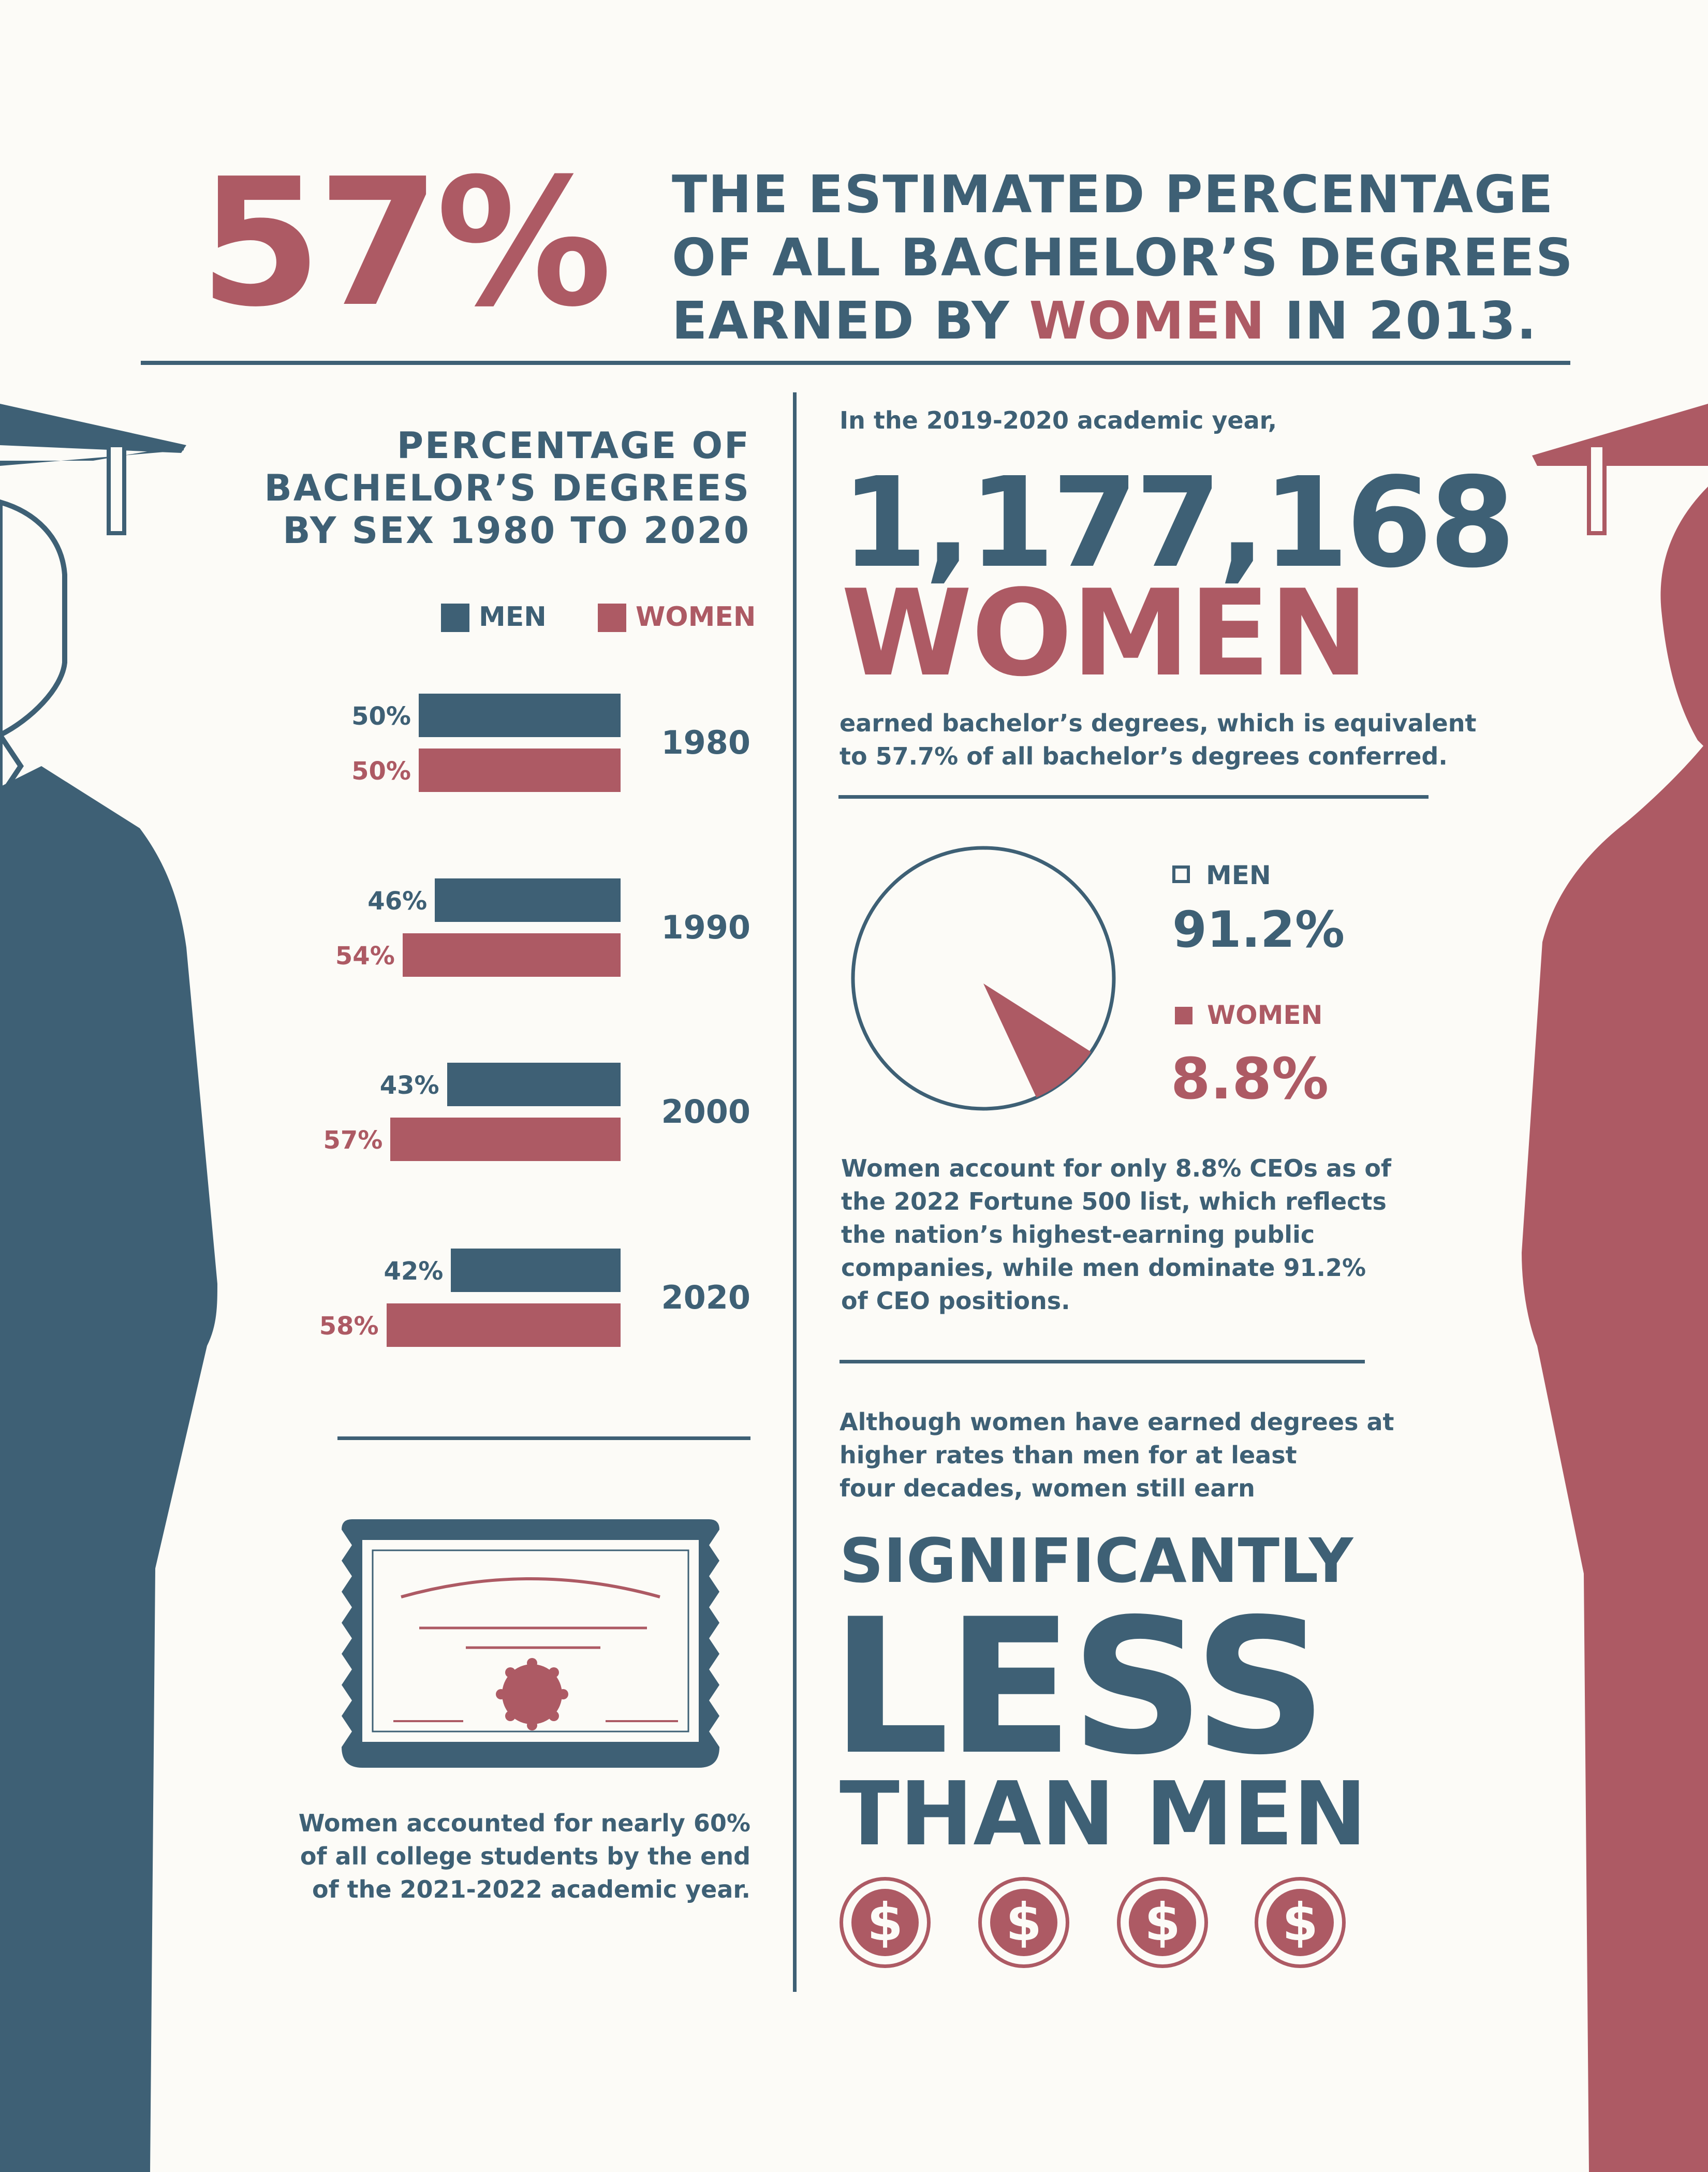 Image resolution: width=1708 pixels, height=2172 pixels. What do you see at coordinates (573, 446) in the screenshot?
I see `chart-title-line1: PERCENTAGE OF` at bounding box center [573, 446].